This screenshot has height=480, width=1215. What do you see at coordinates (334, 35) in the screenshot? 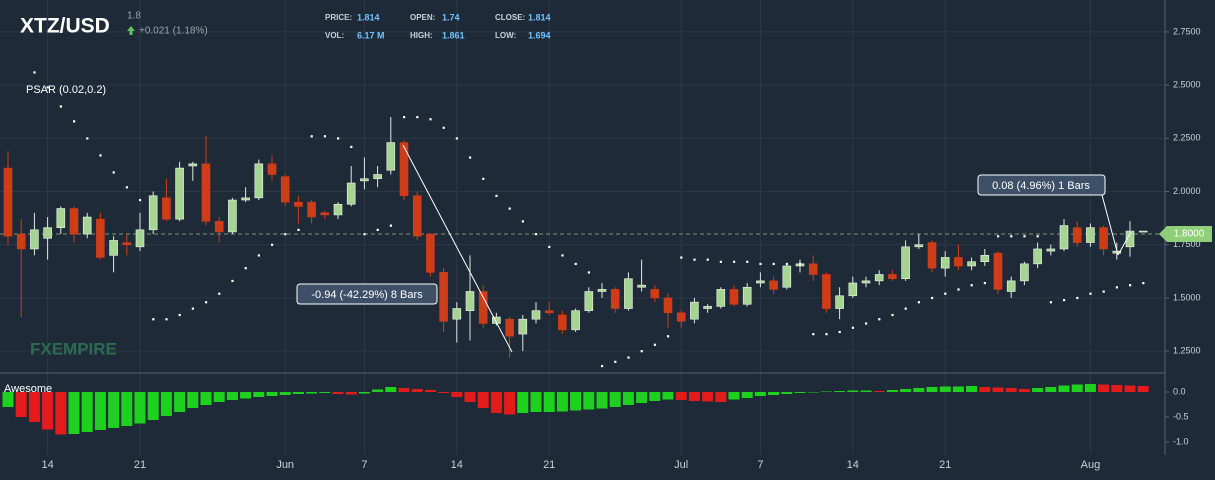
I see `info-label: VOL:` at bounding box center [334, 35].